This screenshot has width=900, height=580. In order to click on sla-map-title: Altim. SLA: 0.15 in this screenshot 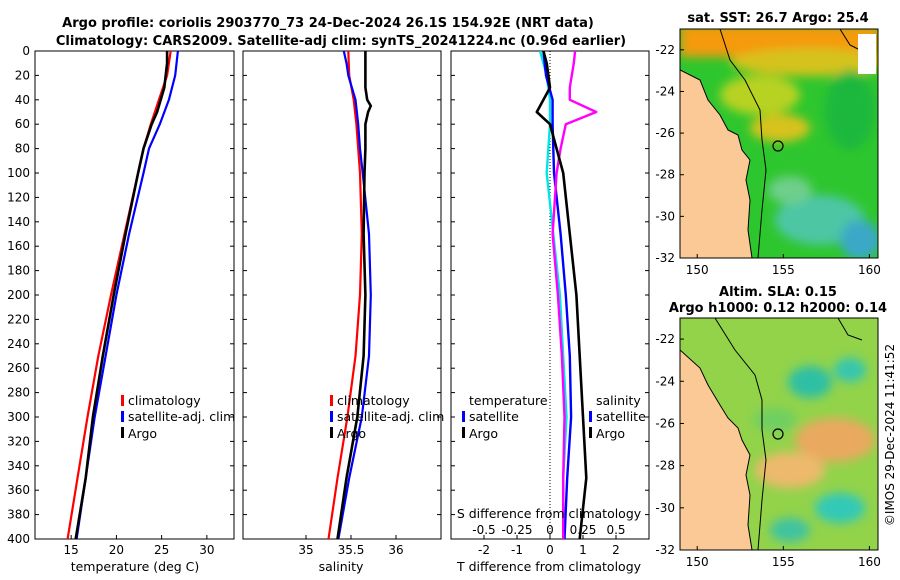, I will do `click(778, 292)`.